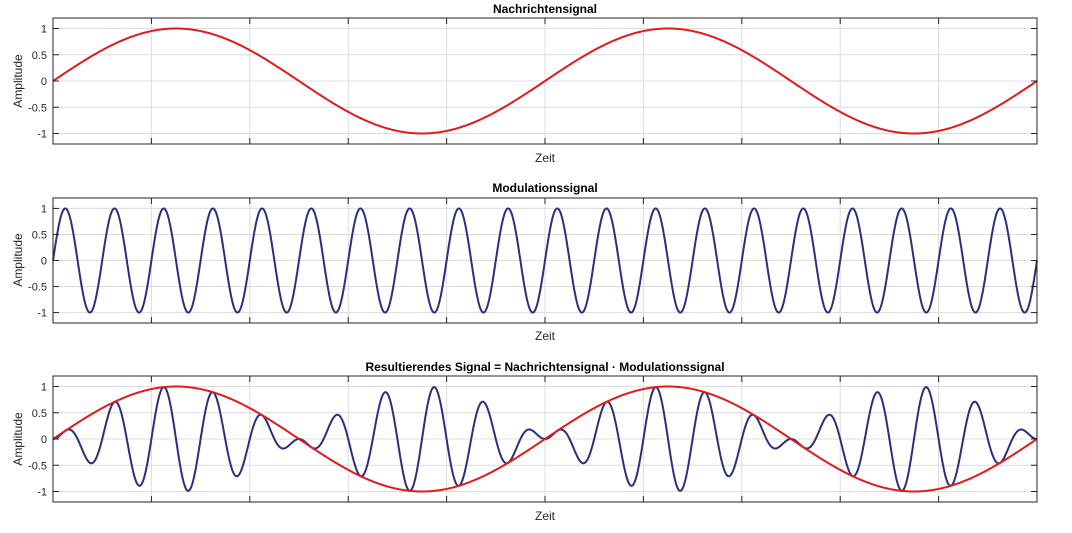 The height and width of the screenshot is (533, 1072). I want to click on chart-title: Modulationssignal, so click(544, 188).